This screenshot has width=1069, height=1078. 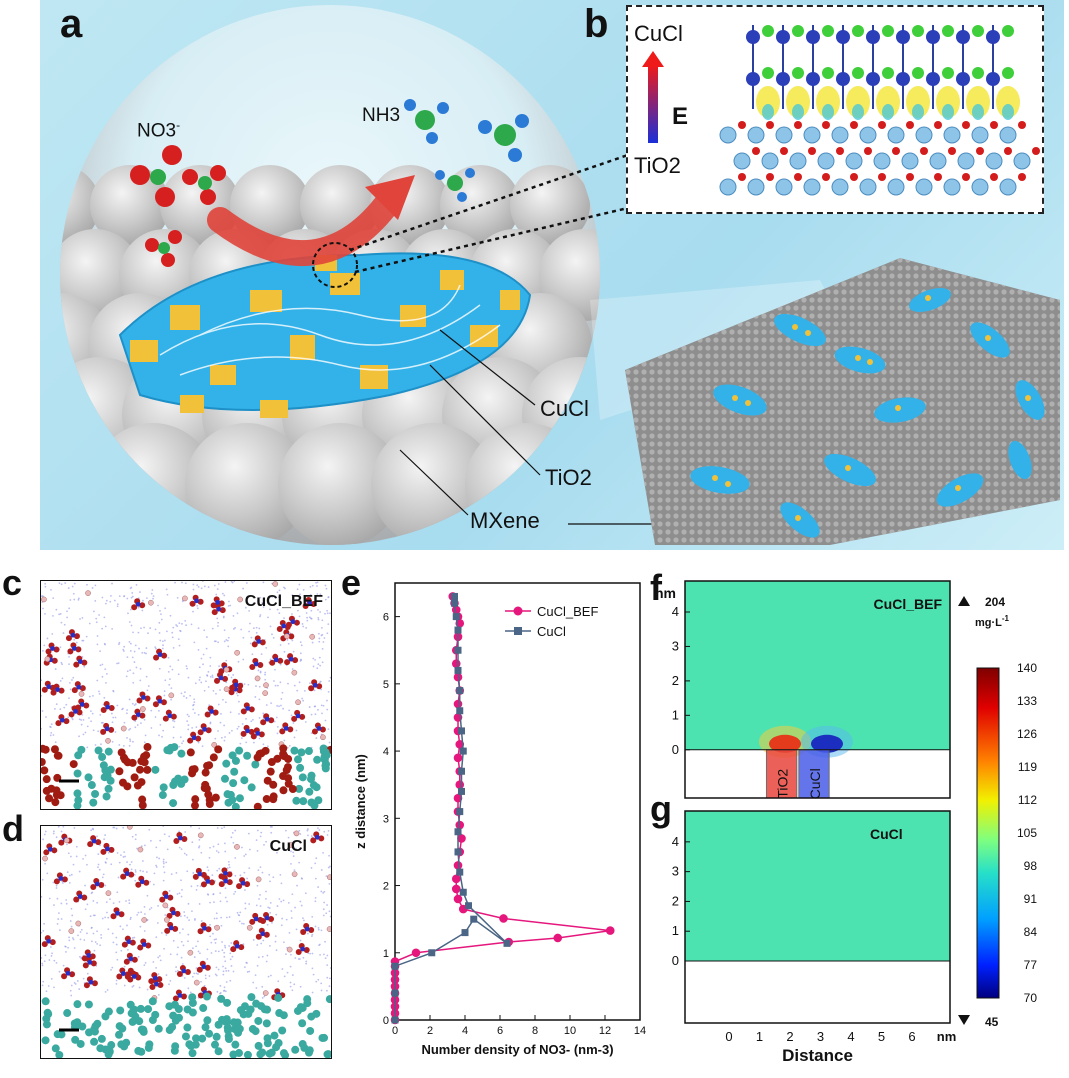 I want to click on charge-density, so click(x=798, y=112).